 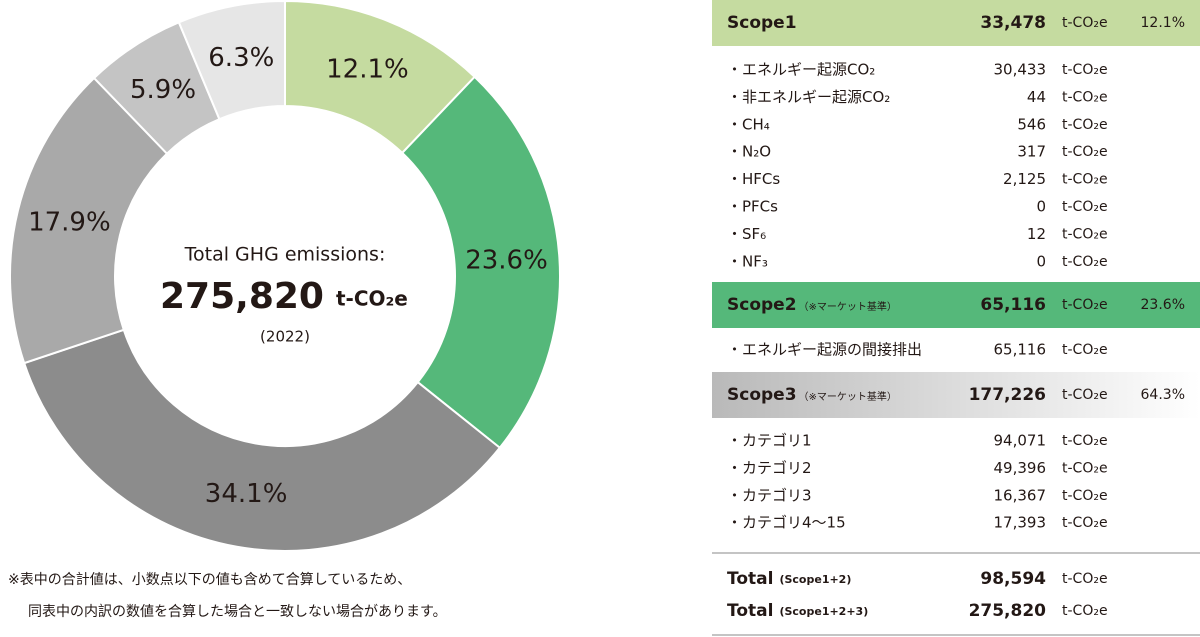 I want to click on section-name: Scope2, so click(x=762, y=305).